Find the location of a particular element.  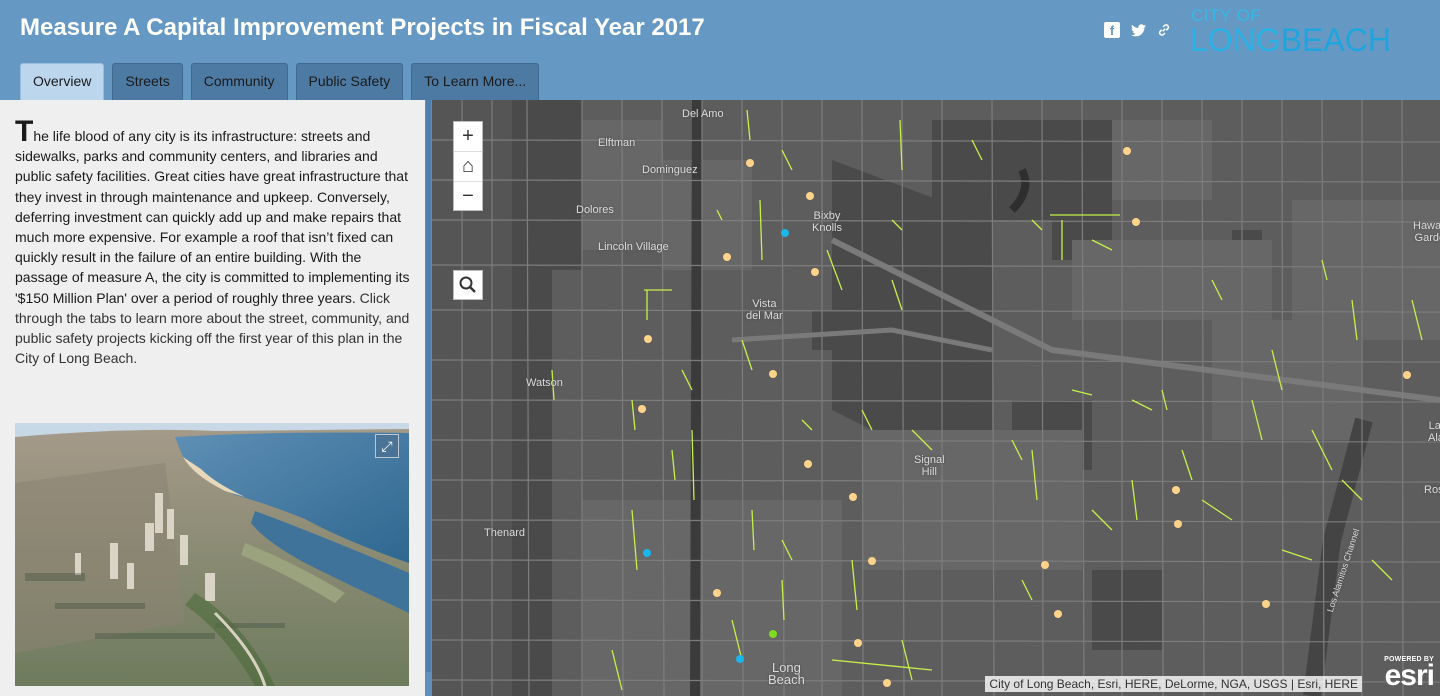

logo-city-of: CITY OF is located at coordinates (1226, 15).